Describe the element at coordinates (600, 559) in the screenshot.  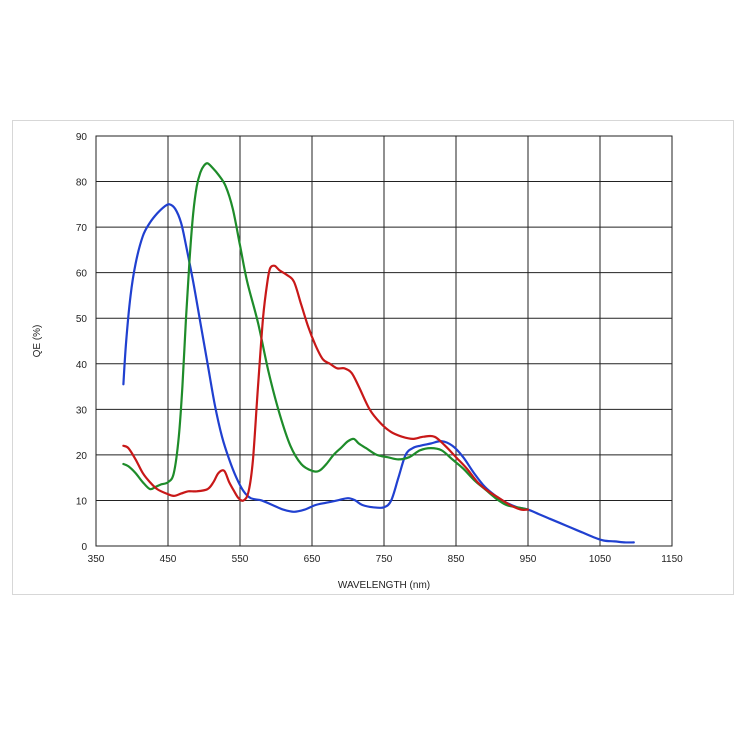
I see `x-tick-label: 1050` at that location.